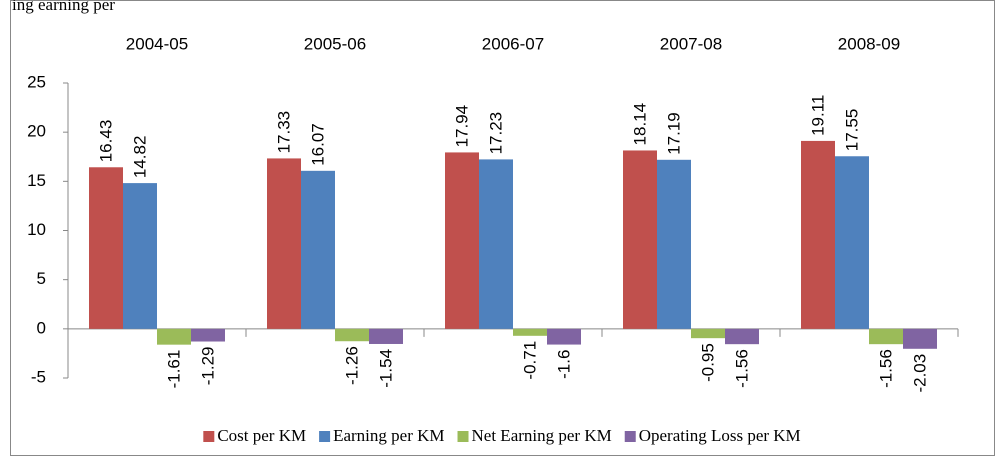 The image size is (999, 460). What do you see at coordinates (673, 133) in the screenshot?
I see `data-label: 17.19` at bounding box center [673, 133].